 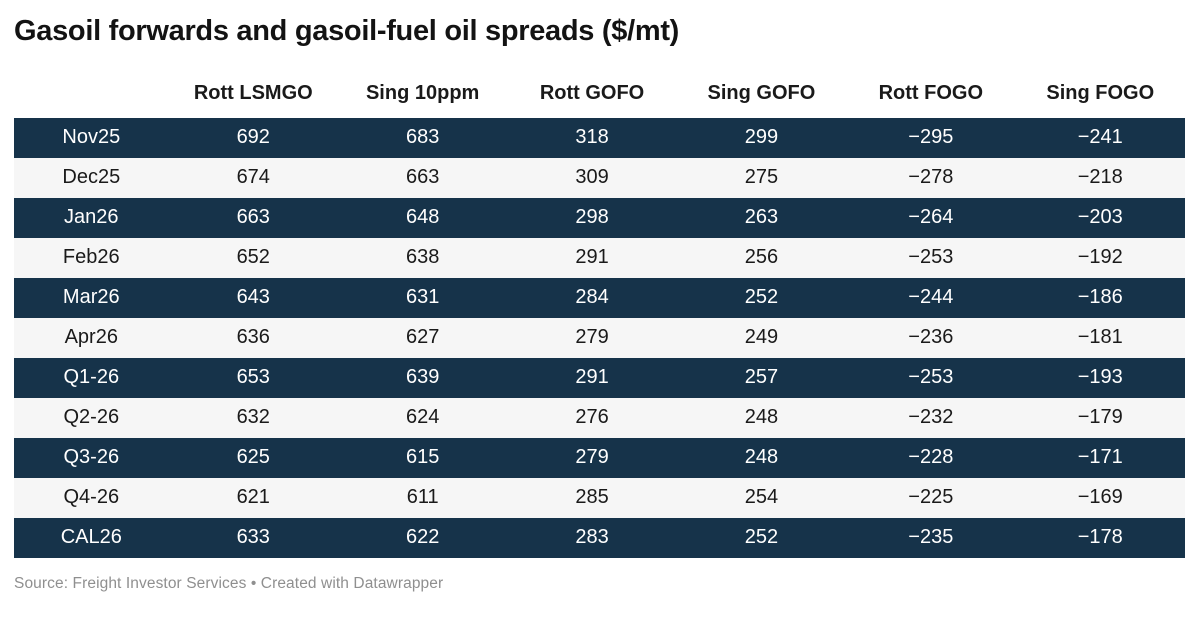 I want to click on cell-q3-26-sing-gofo: 248, so click(x=761, y=457).